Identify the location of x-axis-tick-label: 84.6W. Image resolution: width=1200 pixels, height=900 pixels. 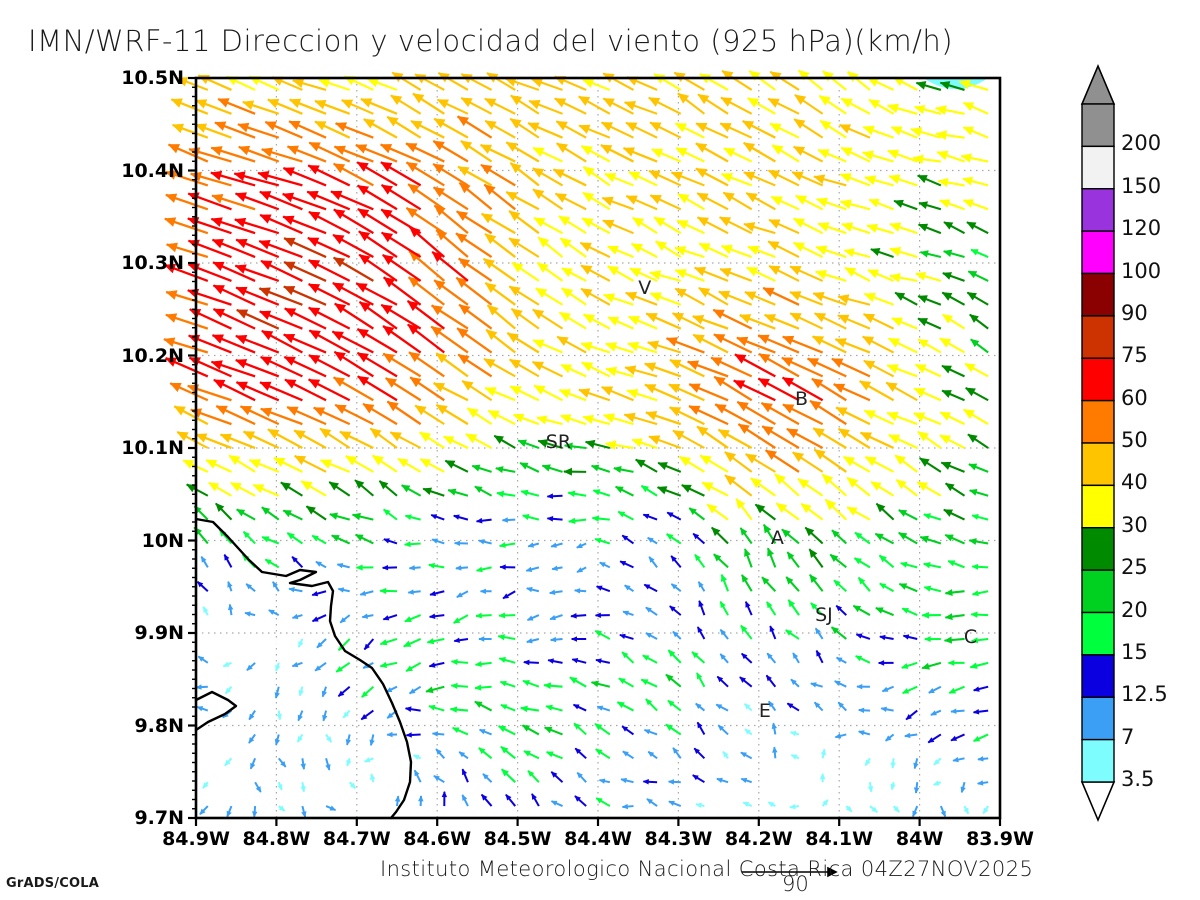
(437, 839).